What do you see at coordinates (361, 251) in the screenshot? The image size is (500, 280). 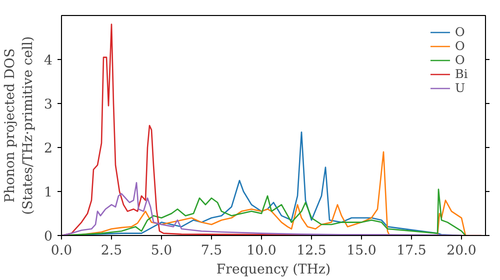 I see `x-tick-label: 15.0` at bounding box center [361, 251].